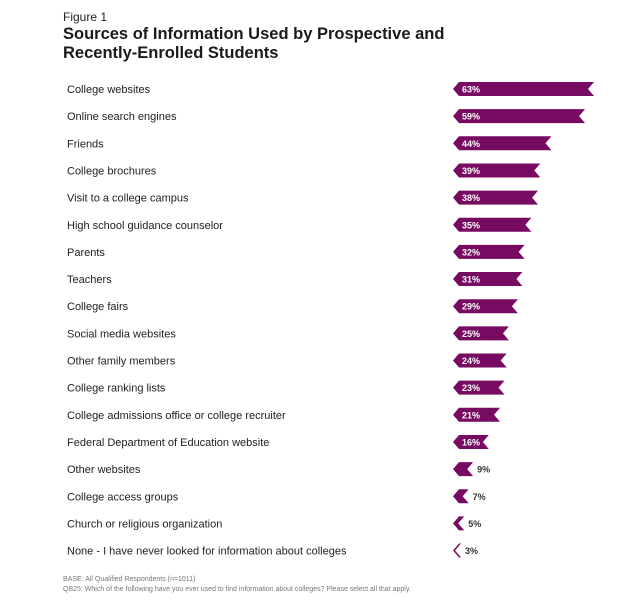  Describe the element at coordinates (471, 90) in the screenshot. I see `value-label: 63%` at that location.